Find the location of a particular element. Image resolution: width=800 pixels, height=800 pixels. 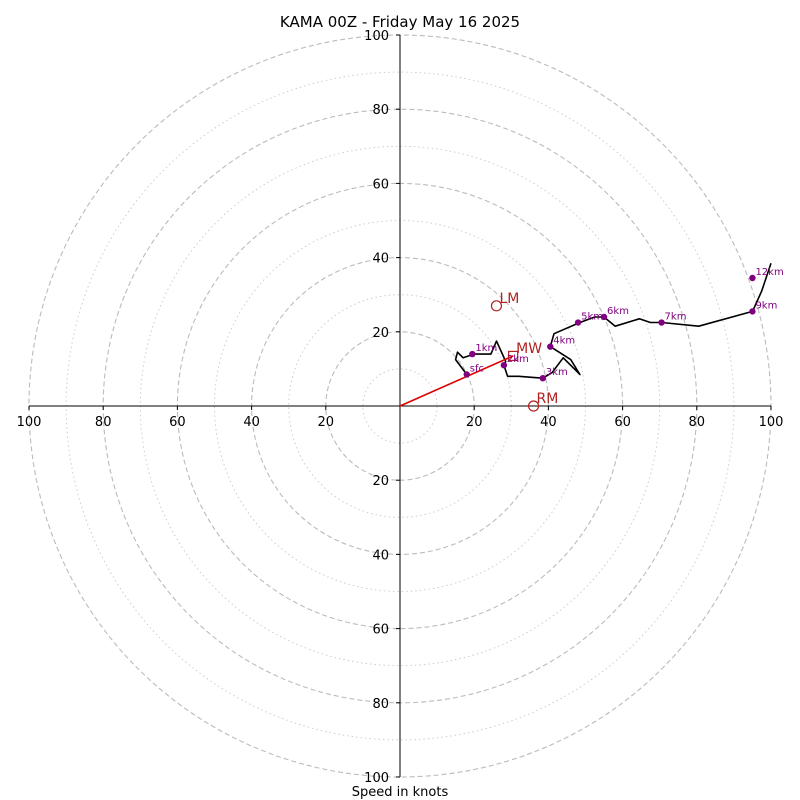

height-label-4km: 4km is located at coordinates (564, 341).